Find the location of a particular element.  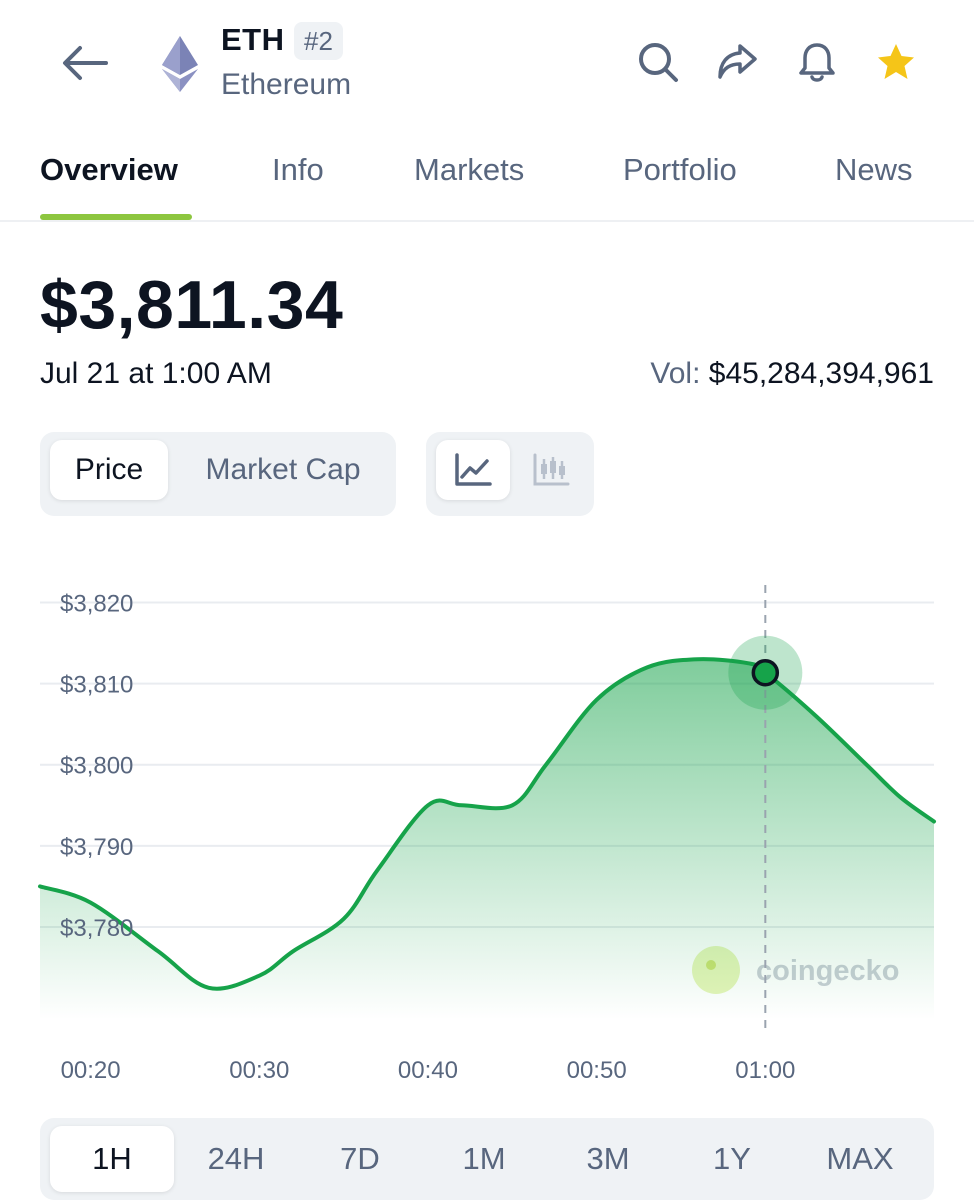

coin-name: Ethereum is located at coordinates (286, 84).